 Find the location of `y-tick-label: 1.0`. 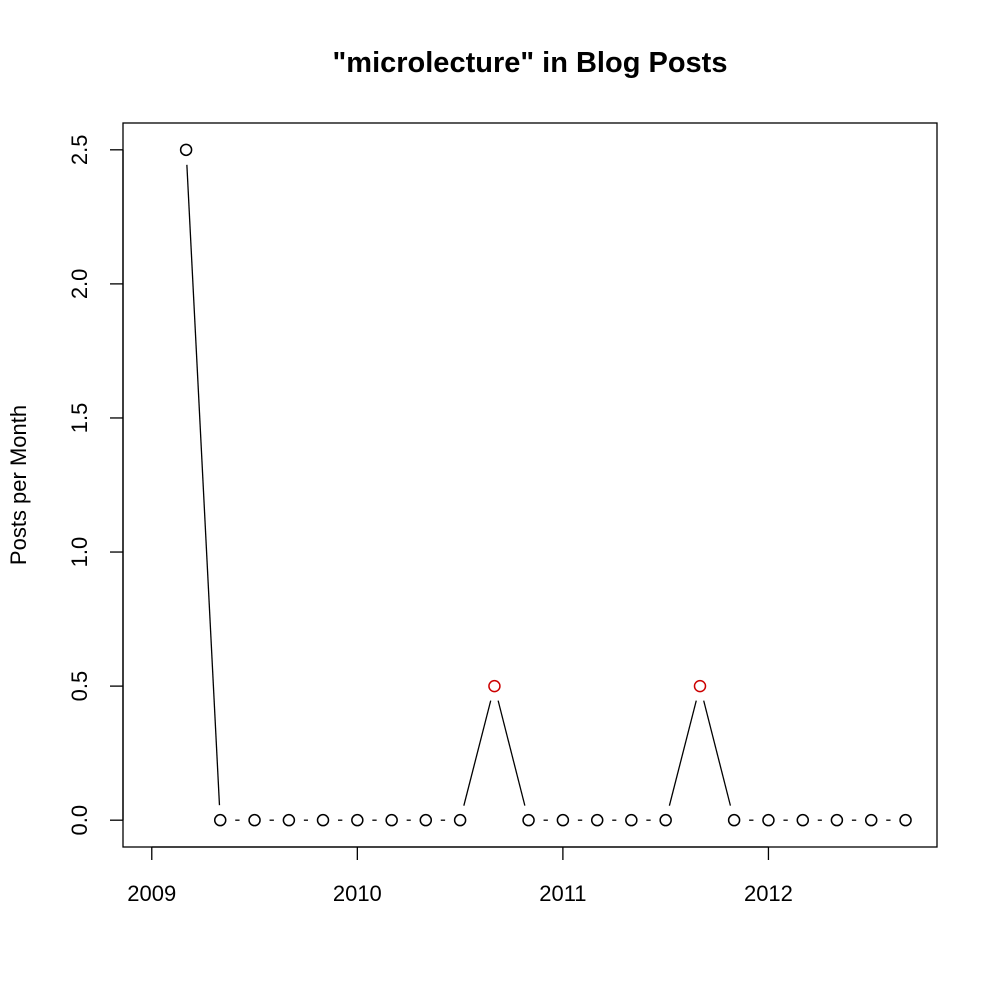

y-tick-label: 1.0 is located at coordinates (79, 552).